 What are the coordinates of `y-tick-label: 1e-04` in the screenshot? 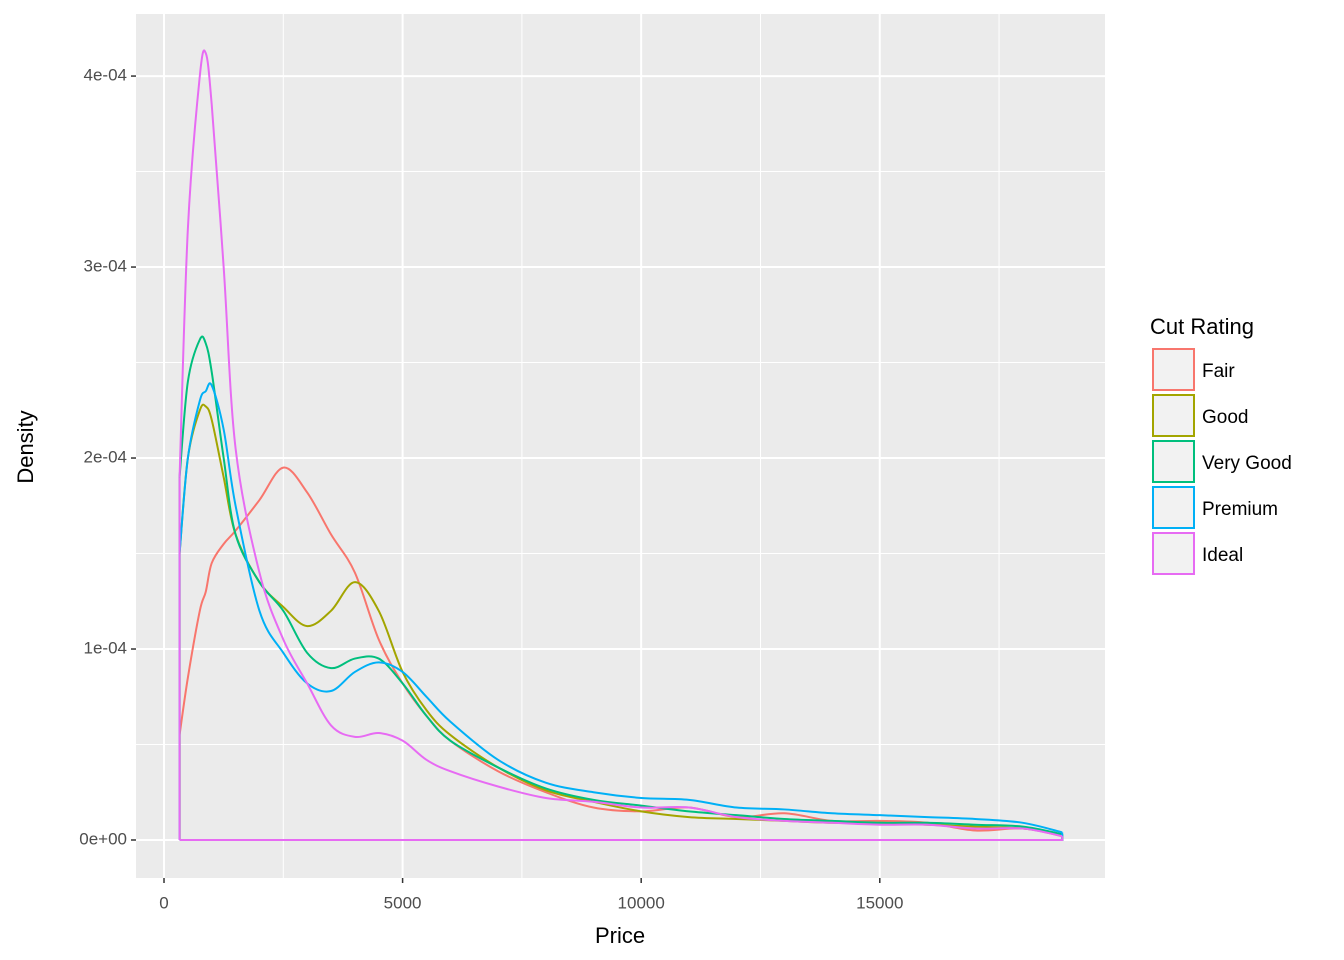 It's located at (105, 647).